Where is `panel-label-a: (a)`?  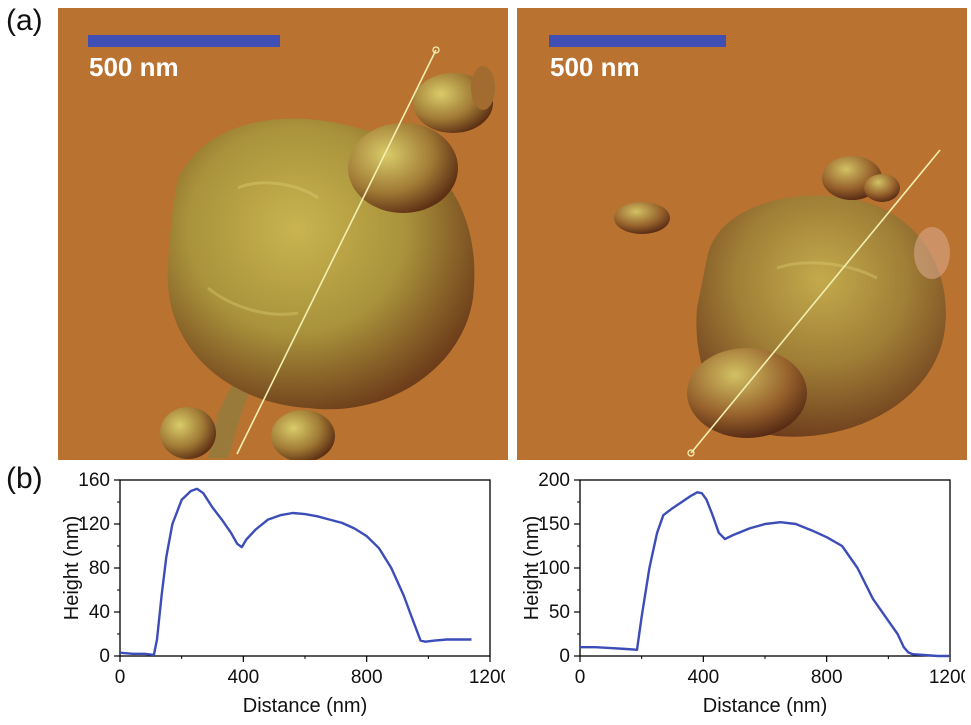 panel-label-a: (a) is located at coordinates (24, 20).